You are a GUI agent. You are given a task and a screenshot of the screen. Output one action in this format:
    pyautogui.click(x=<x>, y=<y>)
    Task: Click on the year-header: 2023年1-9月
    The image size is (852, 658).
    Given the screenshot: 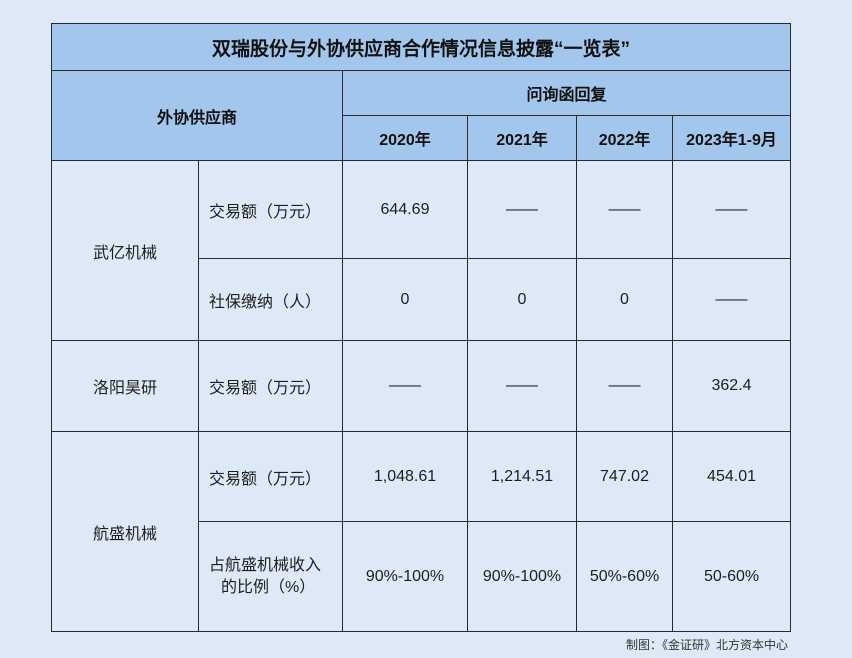 What is the action you would take?
    pyautogui.click(x=731, y=138)
    